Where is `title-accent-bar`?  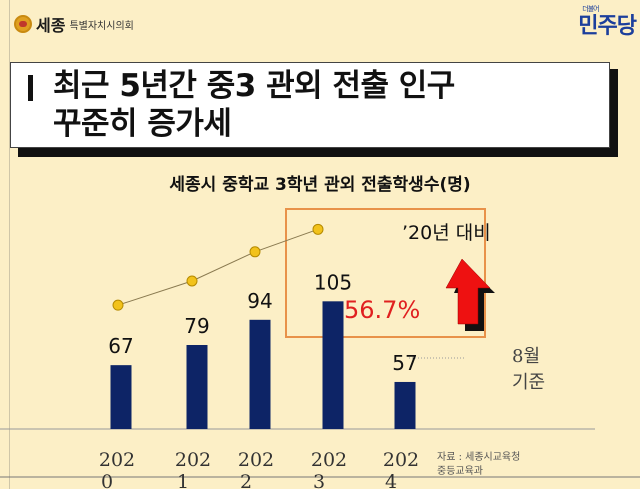
title-accent-bar is located at coordinates (30, 88).